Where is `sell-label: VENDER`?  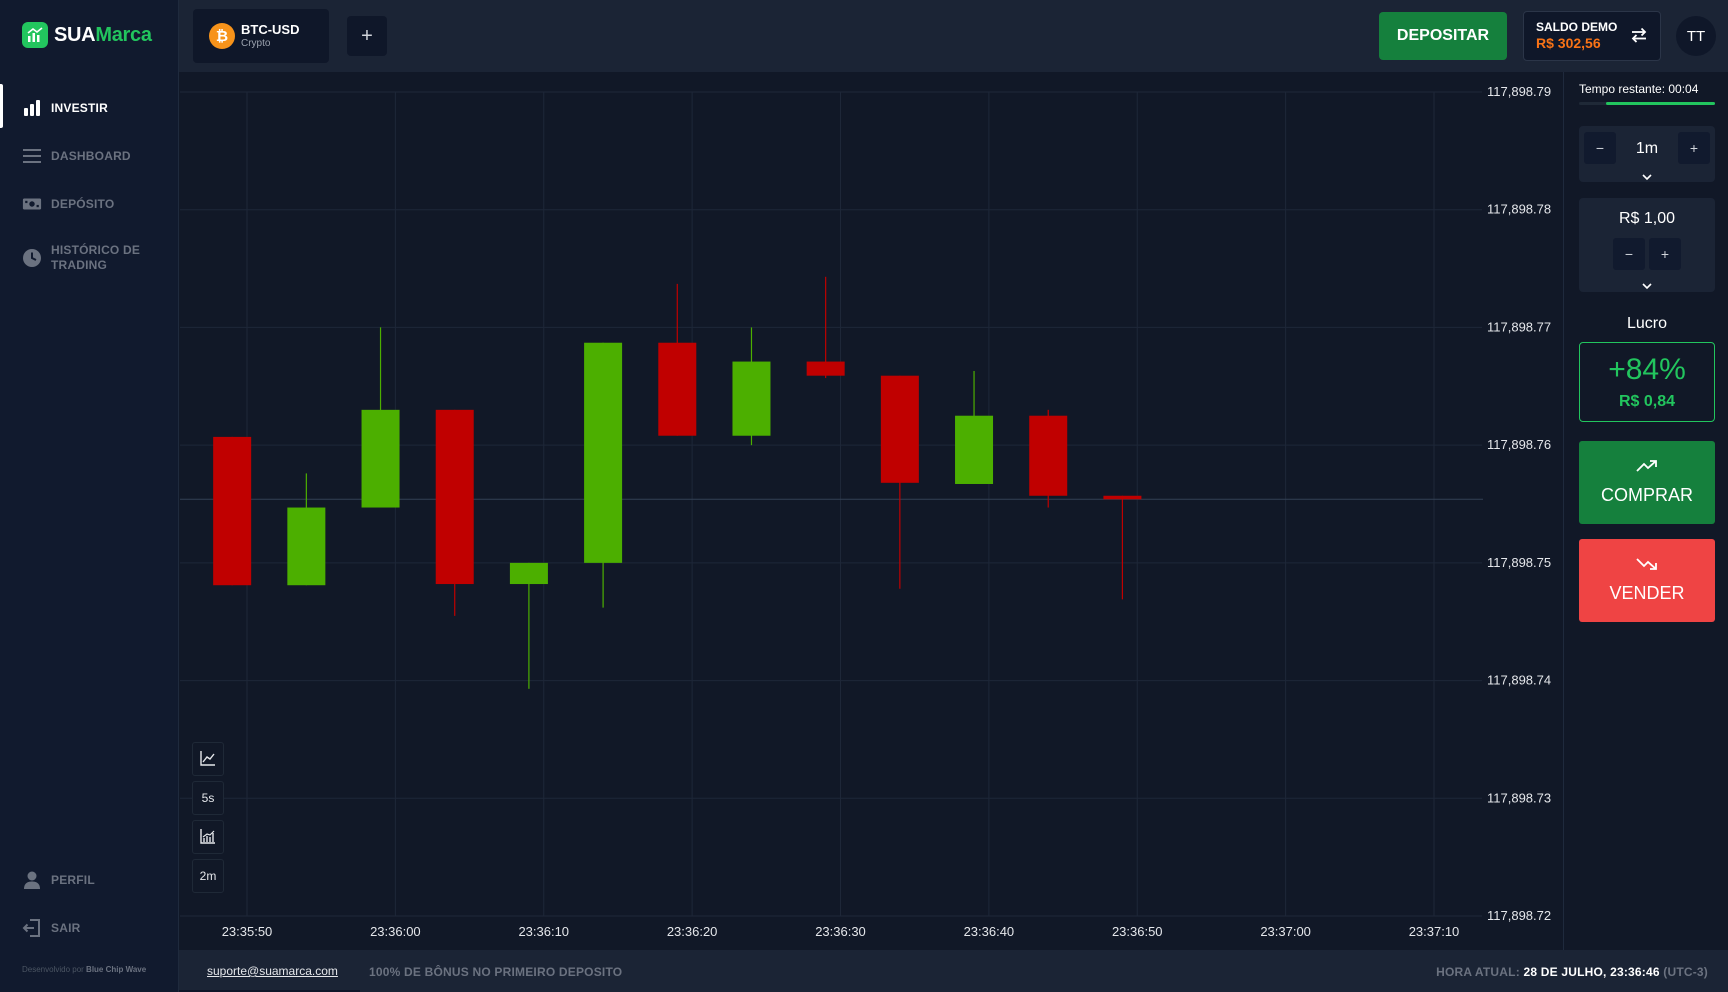 sell-label: VENDER is located at coordinates (1647, 593).